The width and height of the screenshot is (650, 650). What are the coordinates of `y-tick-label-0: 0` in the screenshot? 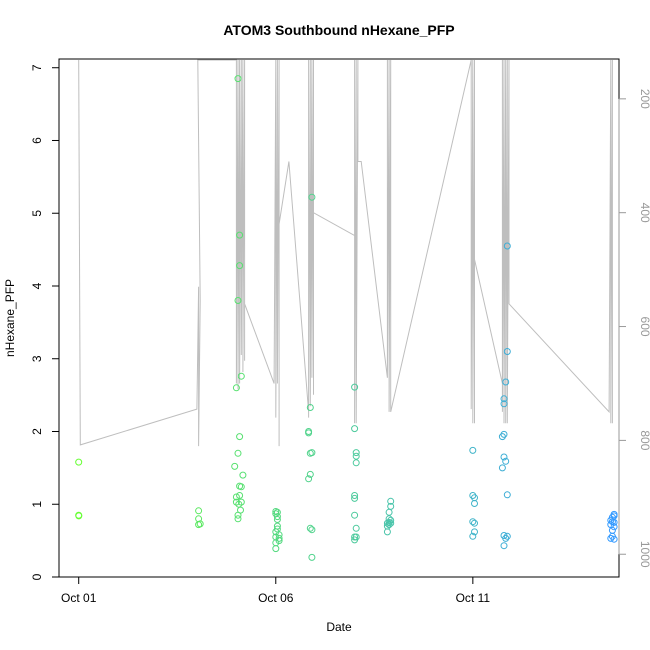 It's located at (37, 576).